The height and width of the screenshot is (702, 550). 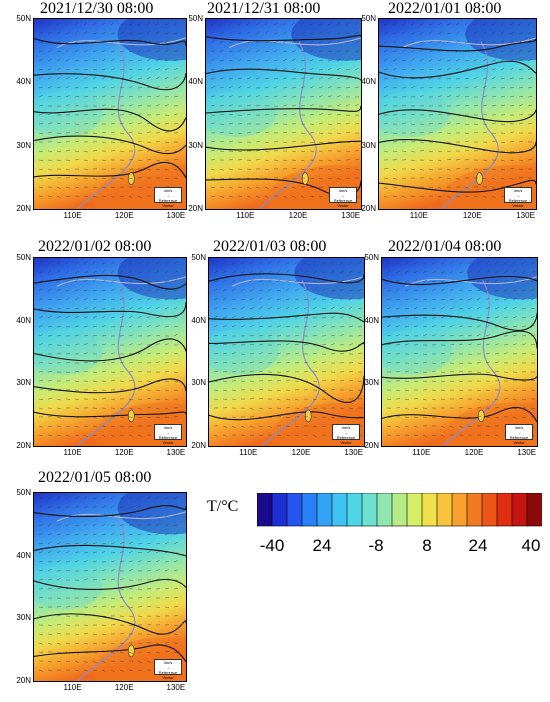 I want to click on temperature-colorbar, so click(x=399, y=510).